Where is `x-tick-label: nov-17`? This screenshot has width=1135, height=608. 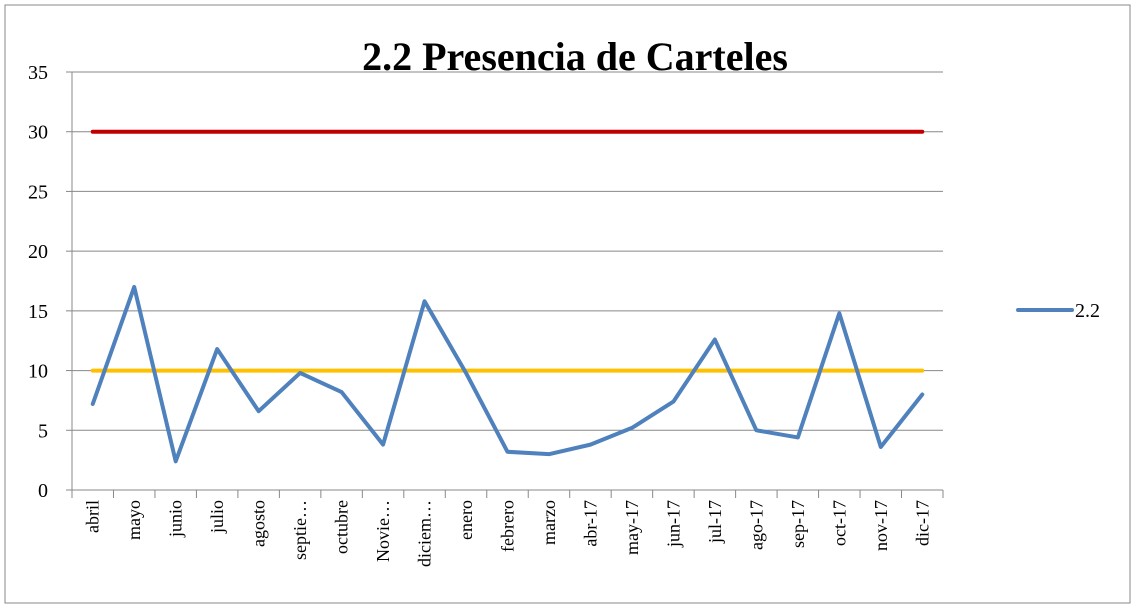 x-tick-label: nov-17 is located at coordinates (881, 525).